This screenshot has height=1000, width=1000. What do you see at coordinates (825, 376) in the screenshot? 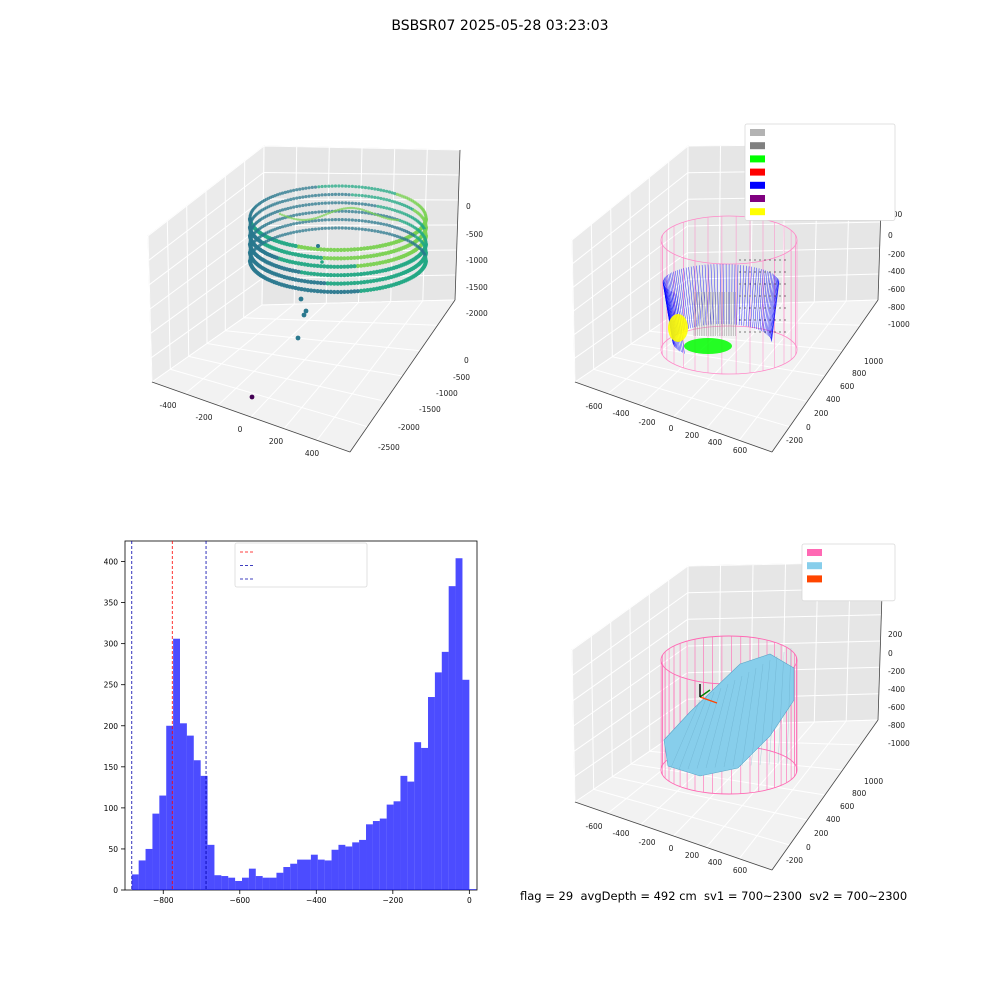
I see `y-axis-line` at bounding box center [825, 376].